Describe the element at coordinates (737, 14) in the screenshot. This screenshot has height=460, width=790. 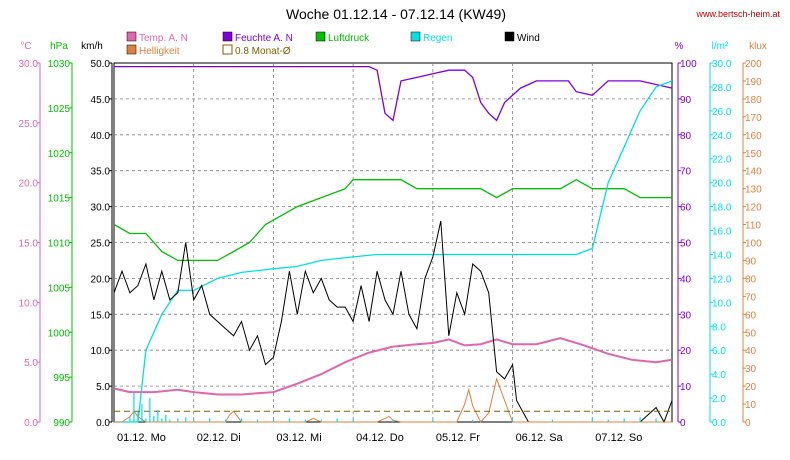
I see `website-label: www.bertsch-heim.at` at that location.